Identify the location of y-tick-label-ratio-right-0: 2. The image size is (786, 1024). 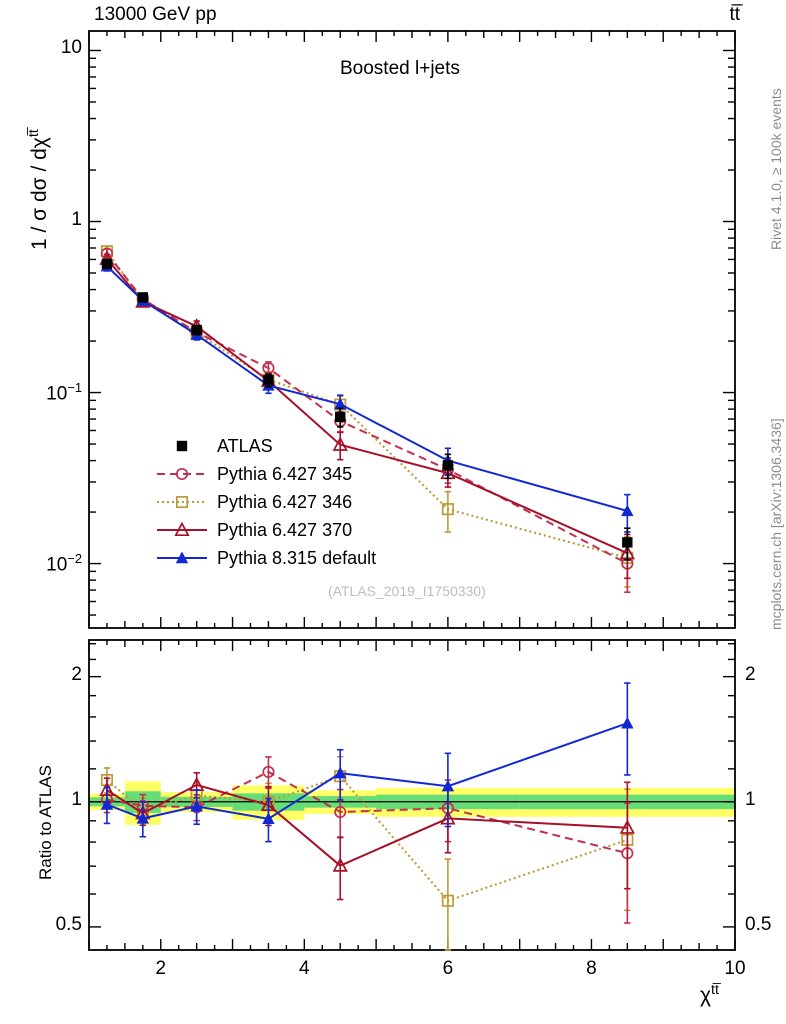
(750, 674).